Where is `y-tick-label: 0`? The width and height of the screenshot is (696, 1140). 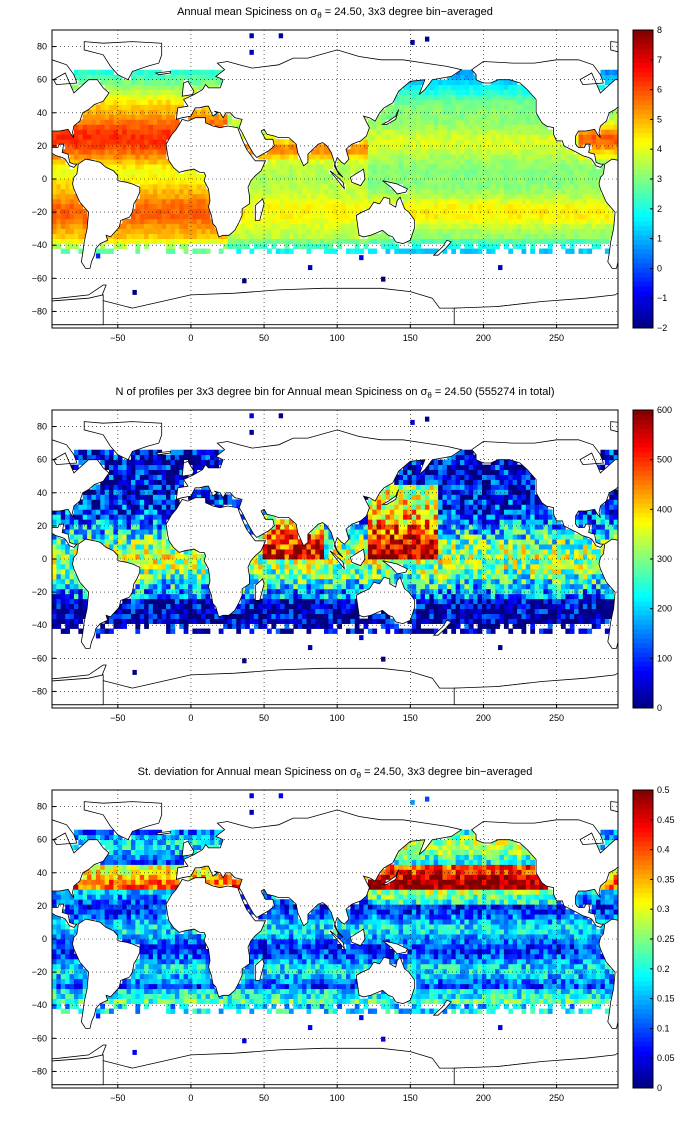
y-tick-label: 0 is located at coordinates (44, 179).